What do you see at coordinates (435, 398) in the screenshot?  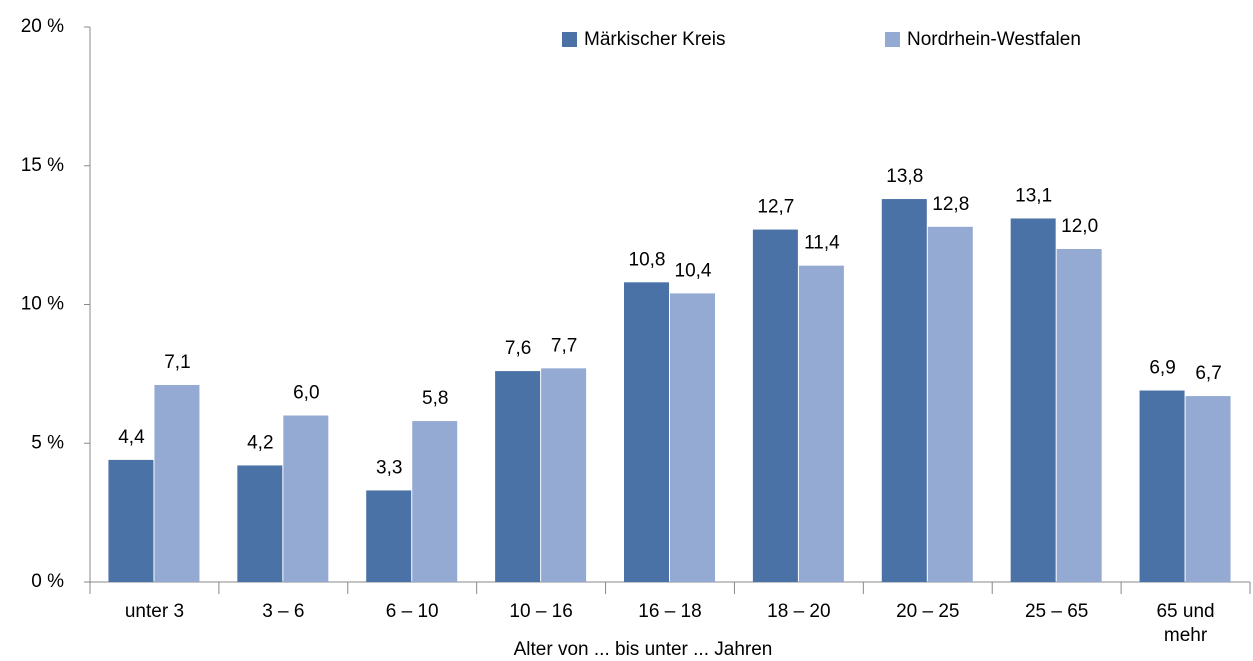 I see `data-label: 5,8` at bounding box center [435, 398].